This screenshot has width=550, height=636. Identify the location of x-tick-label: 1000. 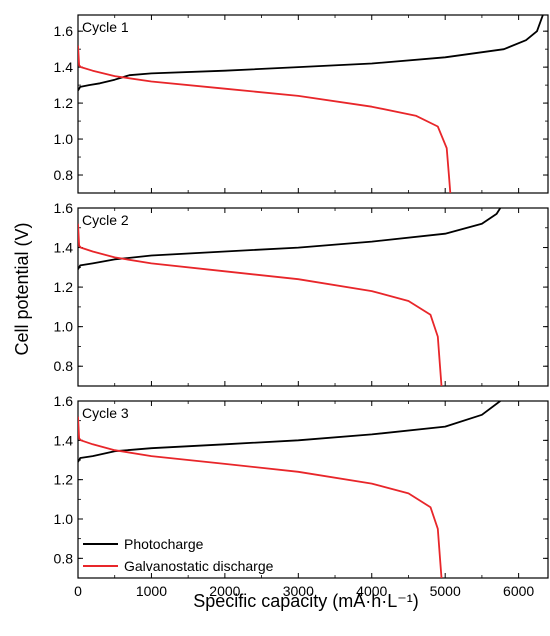
(151, 591).